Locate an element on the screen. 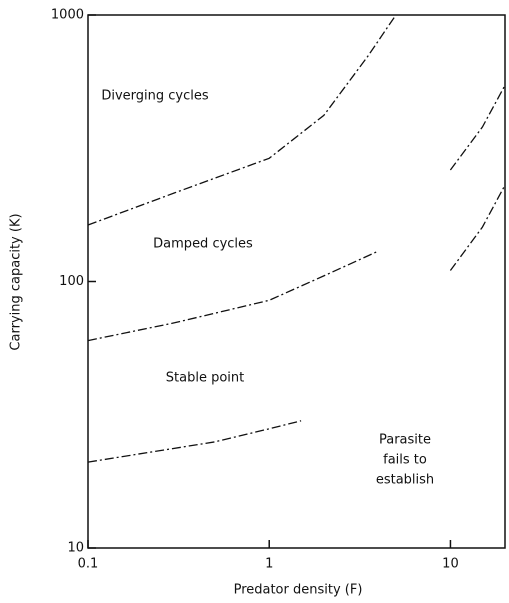 The image size is (509, 603). region-label: Damped cycles is located at coordinates (203, 244).